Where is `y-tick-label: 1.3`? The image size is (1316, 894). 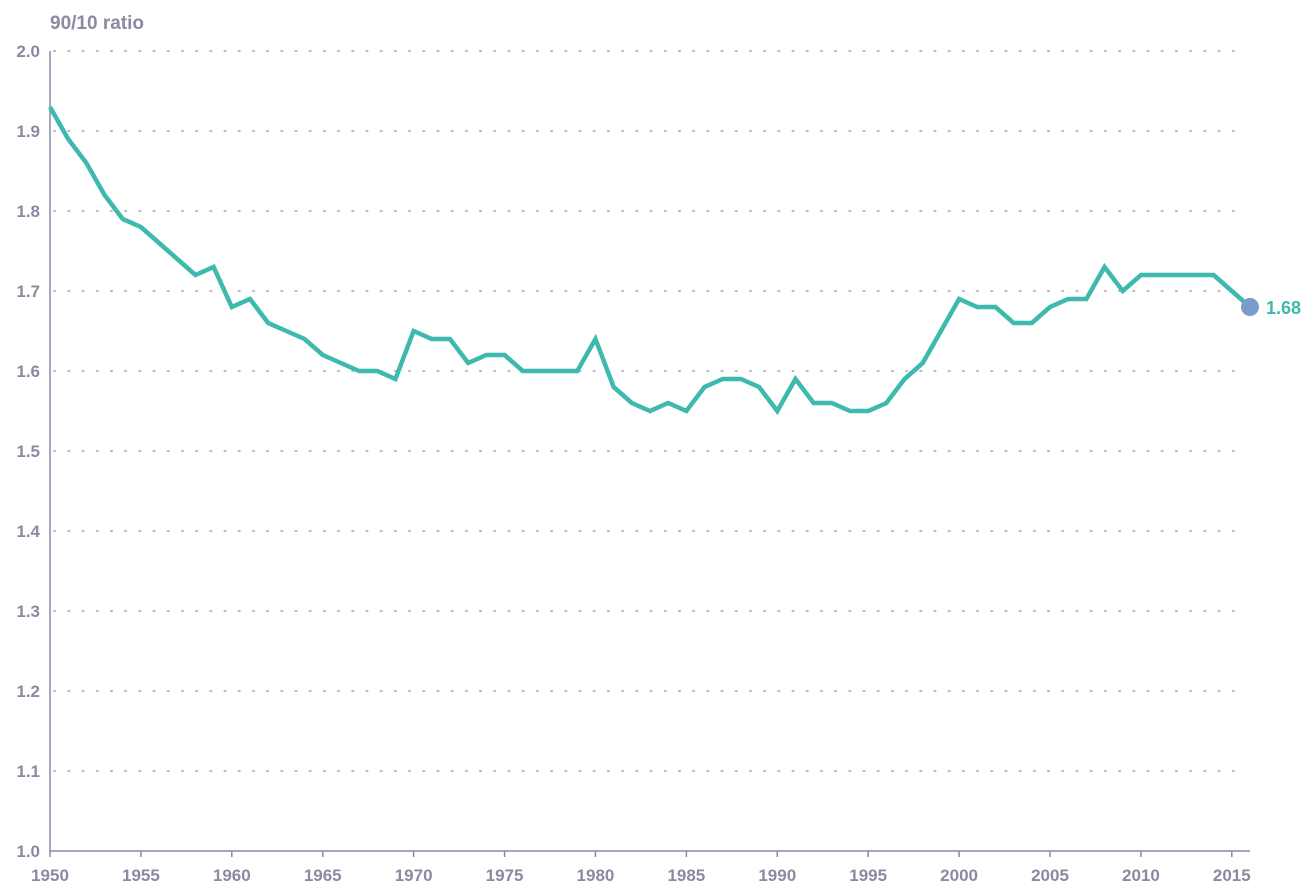
y-tick-label: 1.3 is located at coordinates (28, 611).